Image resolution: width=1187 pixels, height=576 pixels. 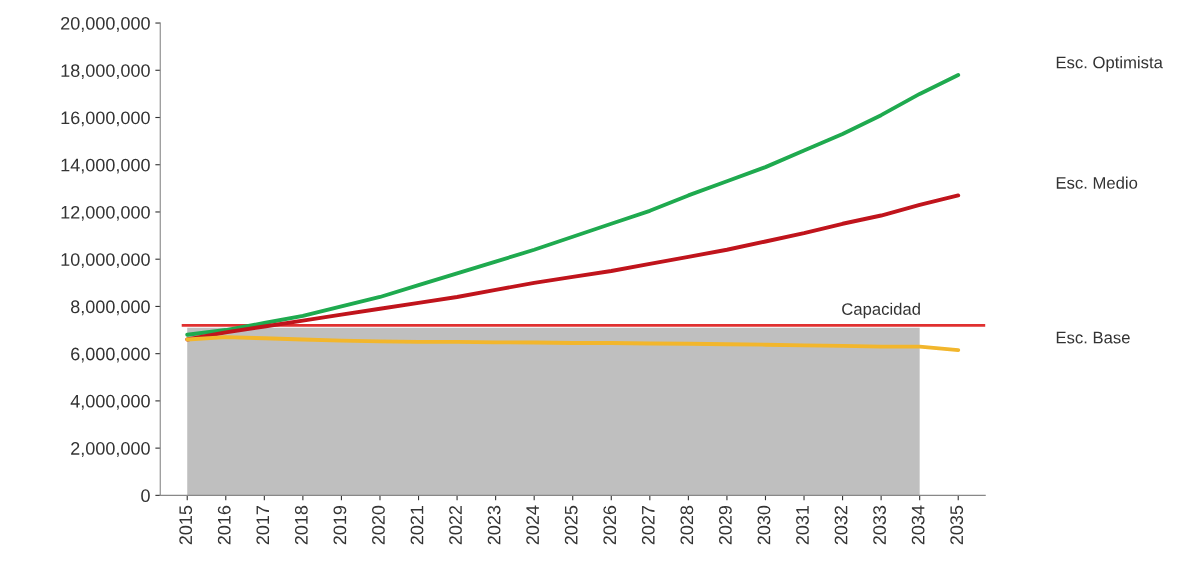 What do you see at coordinates (455, 525) in the screenshot?
I see `x-tick-label: 2022` at bounding box center [455, 525].